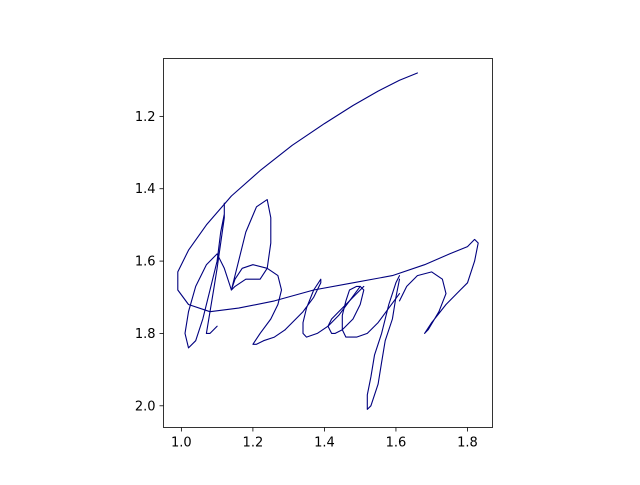  I want to click on x-axis: 1.0 1.2 1.4 1.6 1.8, so click(324, 439).